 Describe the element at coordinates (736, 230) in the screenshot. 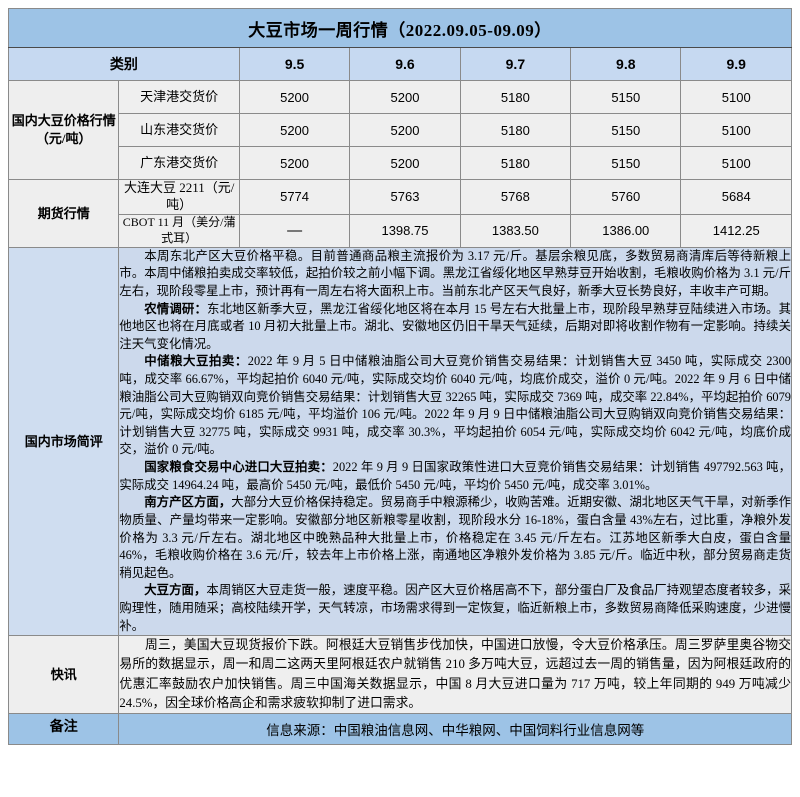

I see `cell-cbot-4: 1412.25` at that location.